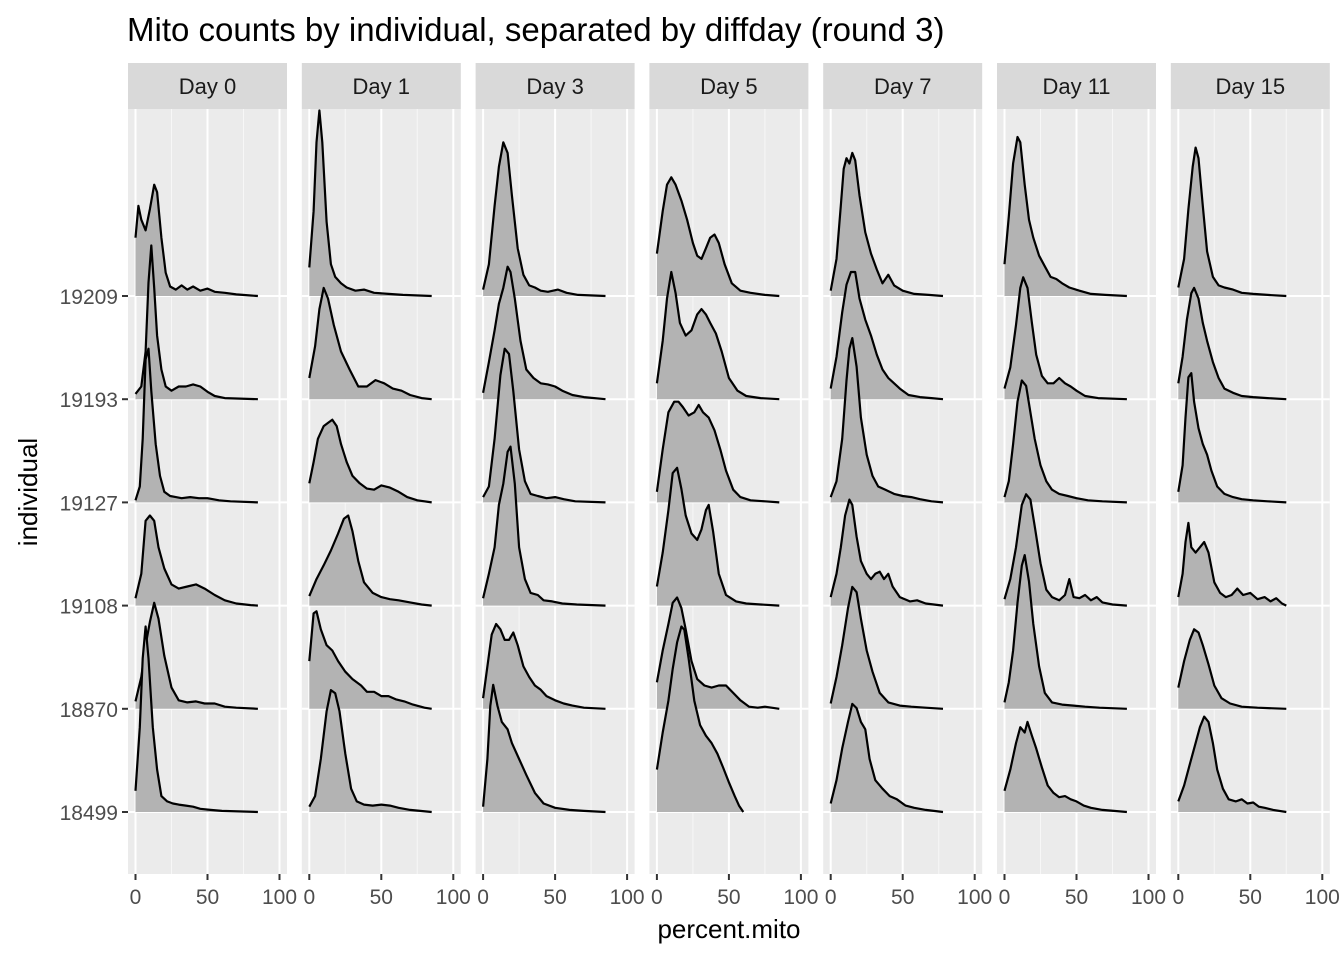 This screenshot has width=1344, height=965. I want to click on facet-panel: Day 1 0 50 100, so click(386, 486).